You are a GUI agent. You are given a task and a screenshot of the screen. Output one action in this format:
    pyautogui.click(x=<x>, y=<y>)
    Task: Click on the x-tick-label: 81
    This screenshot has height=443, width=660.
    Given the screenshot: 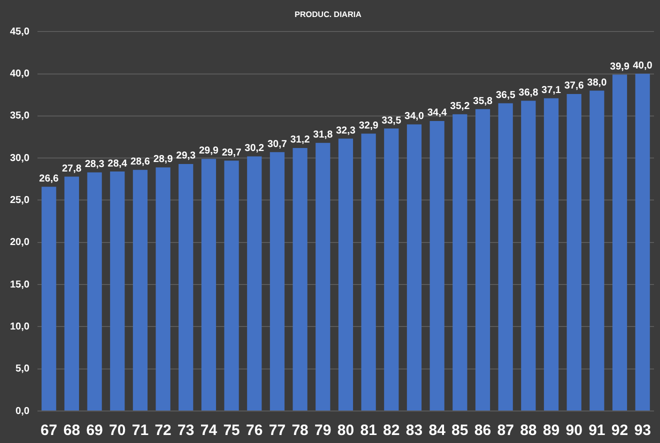 What is the action you would take?
    pyautogui.click(x=368, y=431)
    